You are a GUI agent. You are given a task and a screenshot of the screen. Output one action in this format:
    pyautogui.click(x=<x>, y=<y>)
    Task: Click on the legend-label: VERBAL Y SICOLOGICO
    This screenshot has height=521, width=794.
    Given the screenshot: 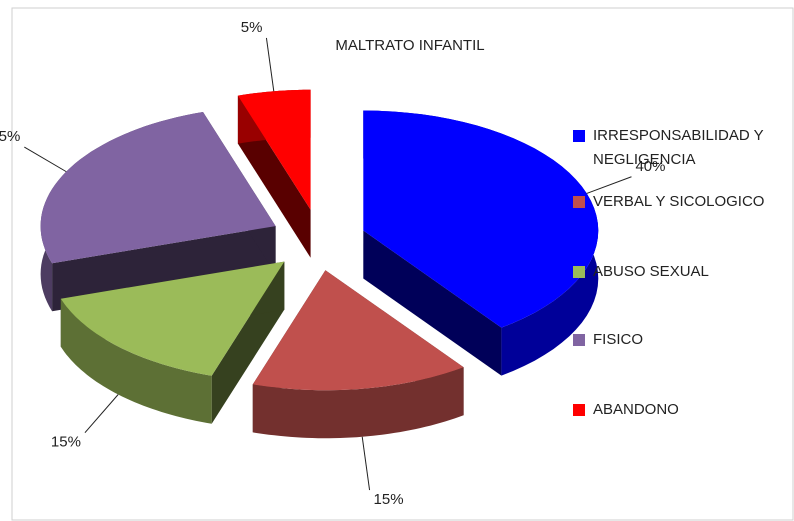 What is the action you would take?
    pyautogui.click(x=679, y=201)
    